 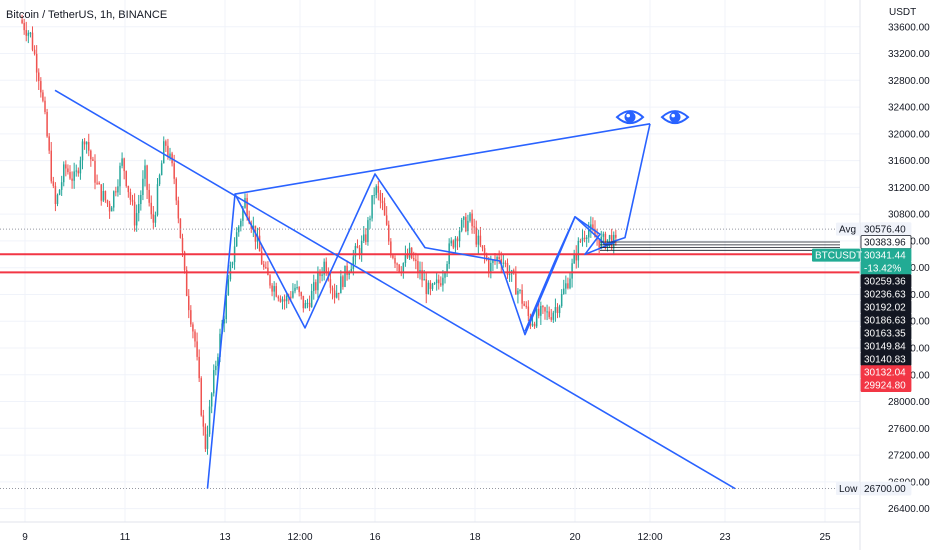 I want to click on trendline, so click(x=442, y=159).